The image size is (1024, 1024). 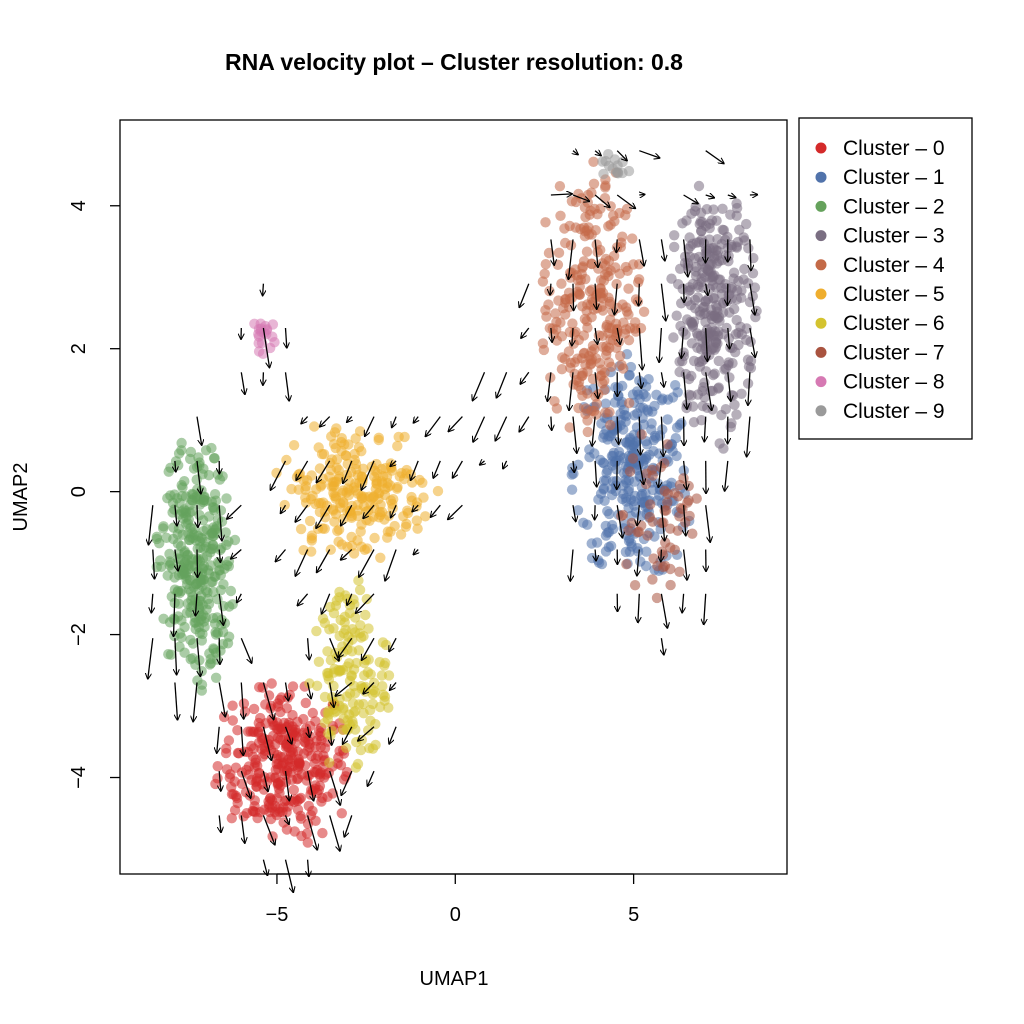 What do you see at coordinates (633, 915) in the screenshot?
I see `x-tick-label: 5` at bounding box center [633, 915].